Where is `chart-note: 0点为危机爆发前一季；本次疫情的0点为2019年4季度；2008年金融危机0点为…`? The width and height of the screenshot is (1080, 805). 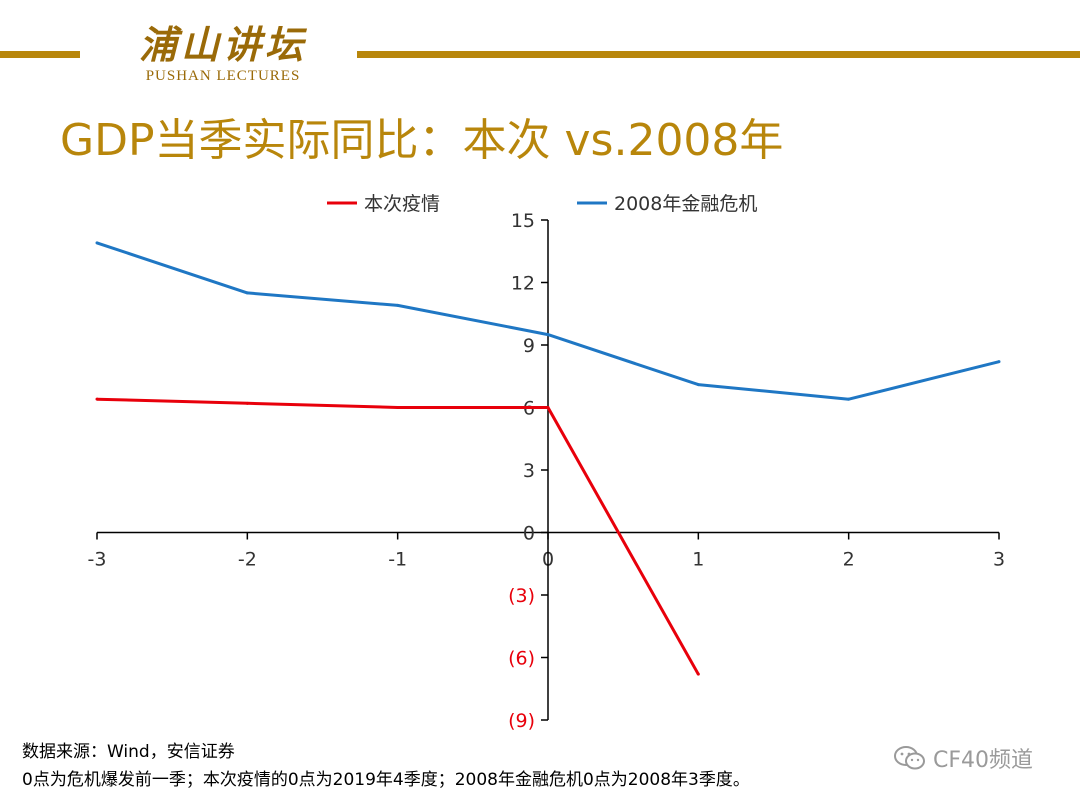 chart-note: 0点为危机爆发前一季；本次疫情的0点为2019年4季度；2008年金融危机0点为… is located at coordinates (386, 780).